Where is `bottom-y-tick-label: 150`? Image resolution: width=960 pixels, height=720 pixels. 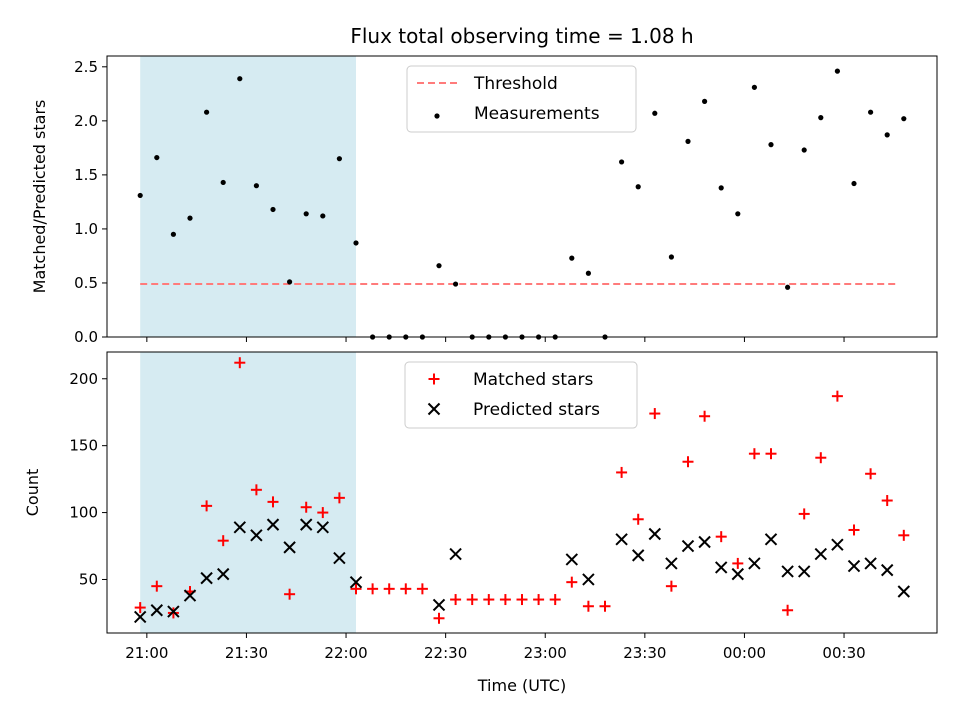 bottom-y-tick-label: 150 is located at coordinates (83, 446).